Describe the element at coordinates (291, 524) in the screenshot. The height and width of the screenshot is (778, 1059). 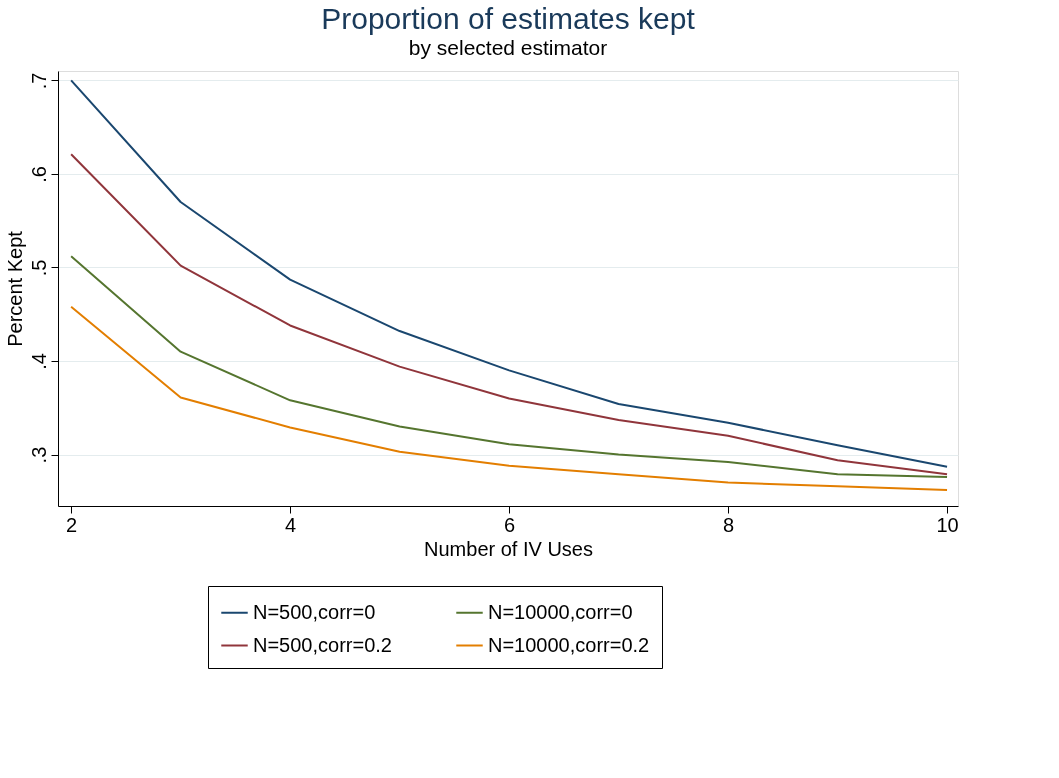
I see `x-tick-label: 4` at that location.